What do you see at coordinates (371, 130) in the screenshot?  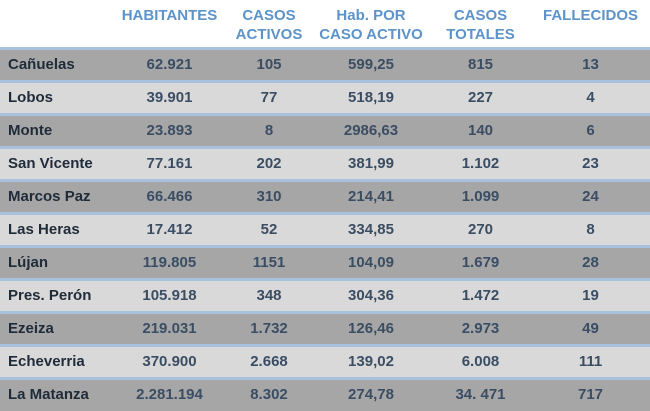 I see `hab-por-caso-cell: 2986,63` at bounding box center [371, 130].